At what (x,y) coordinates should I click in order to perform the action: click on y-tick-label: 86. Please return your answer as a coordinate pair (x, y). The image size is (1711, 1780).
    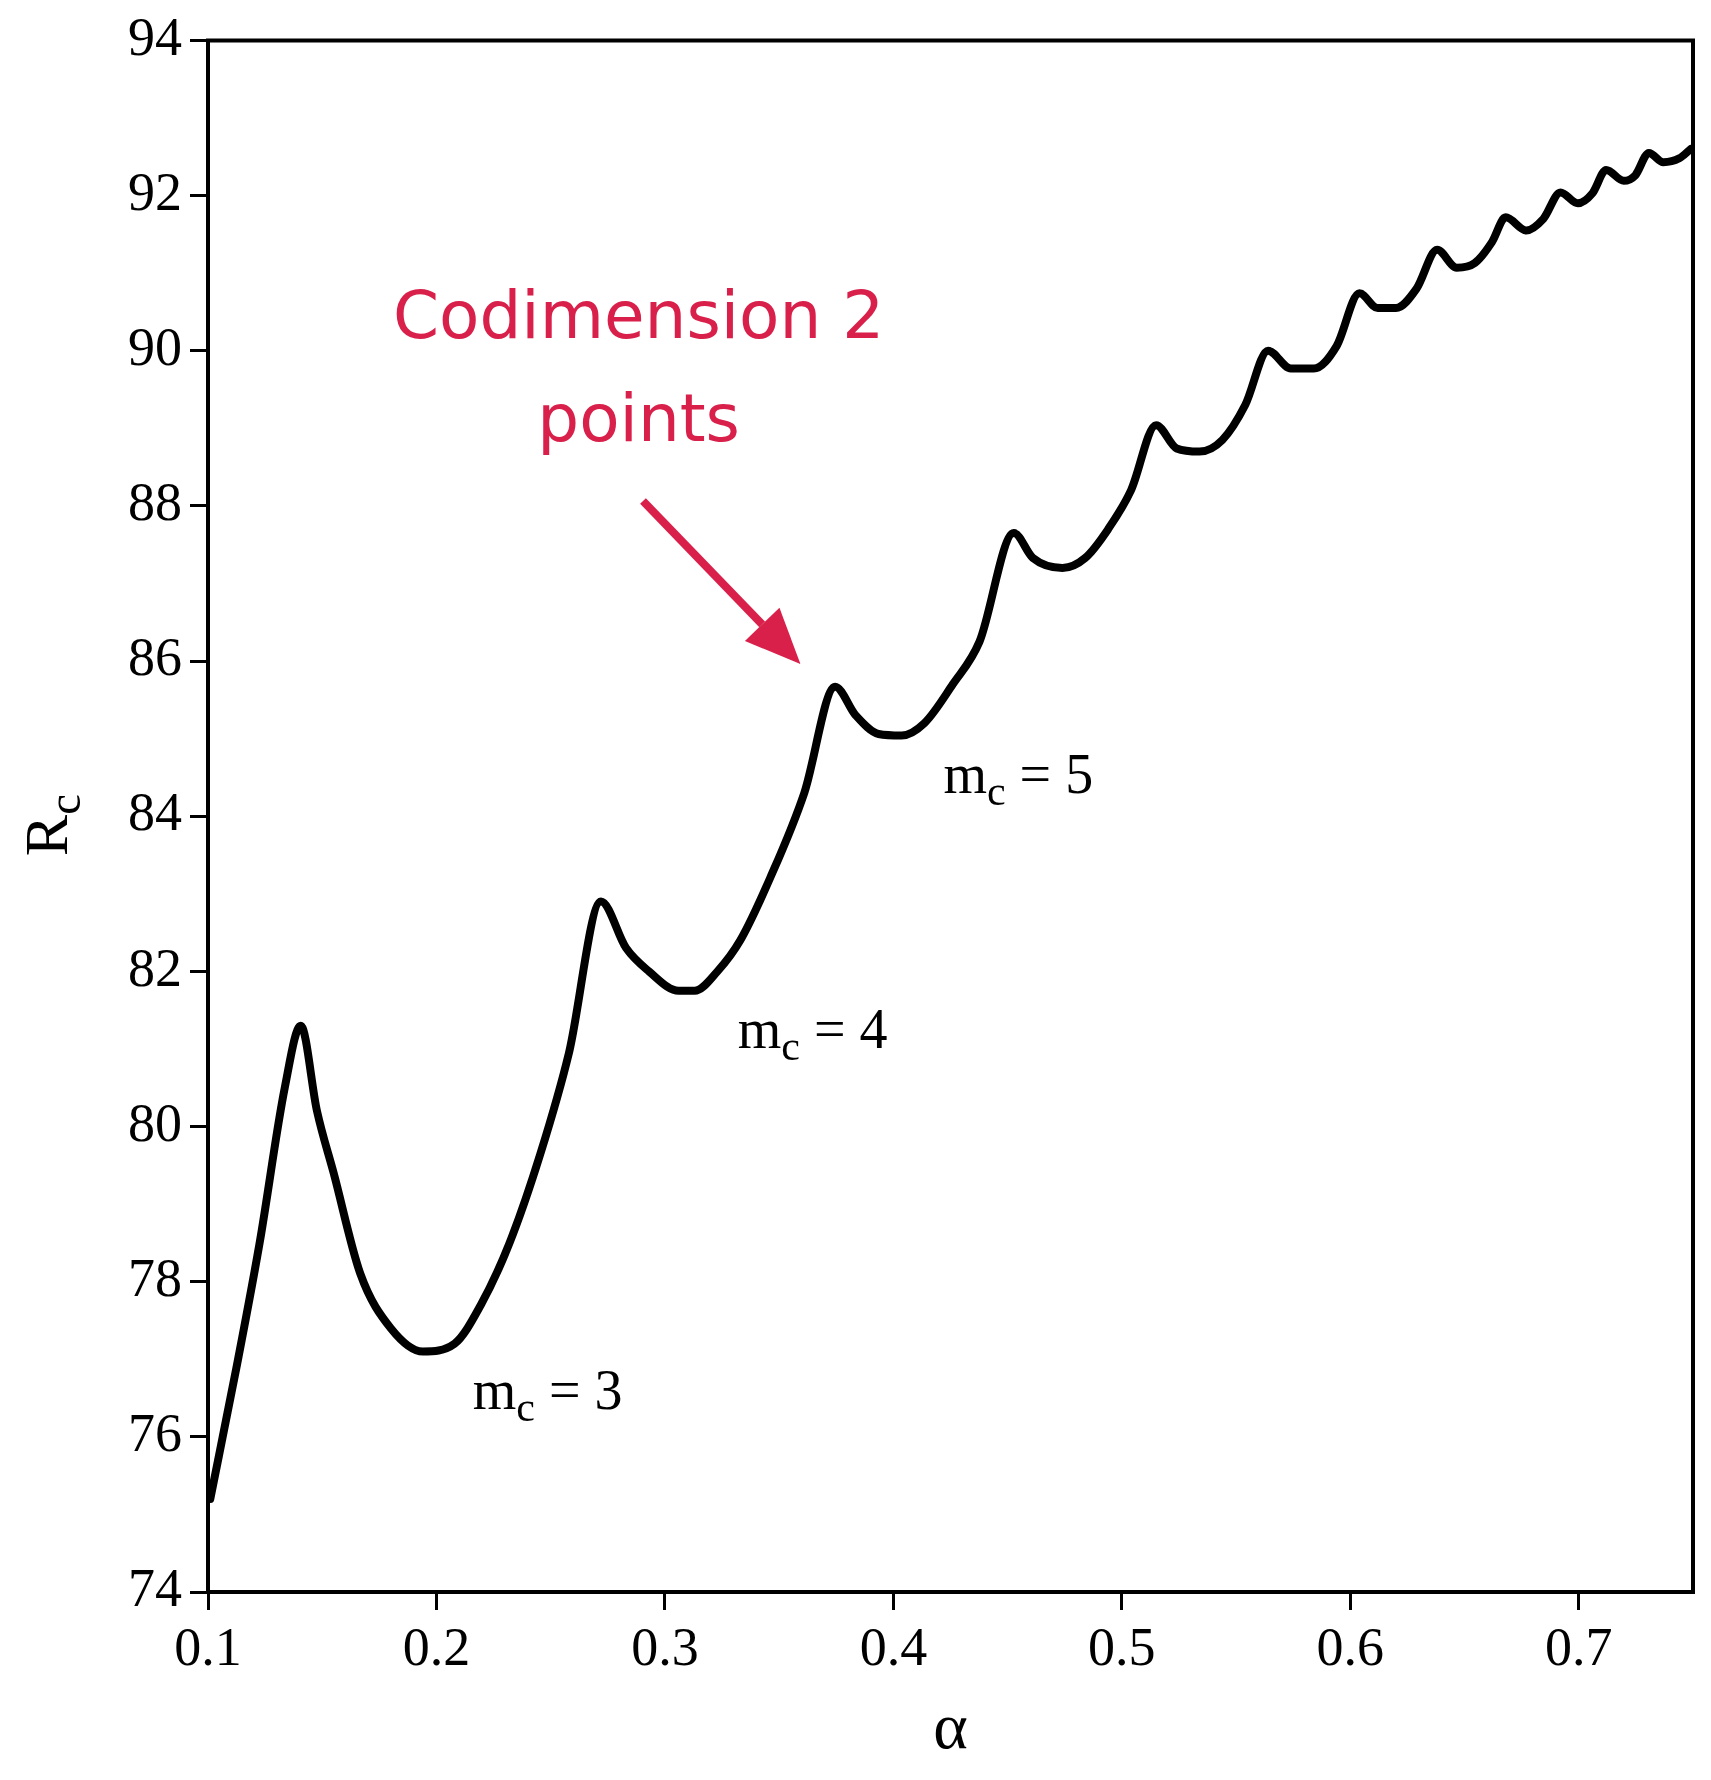
    Looking at the image, I should click on (155, 657).